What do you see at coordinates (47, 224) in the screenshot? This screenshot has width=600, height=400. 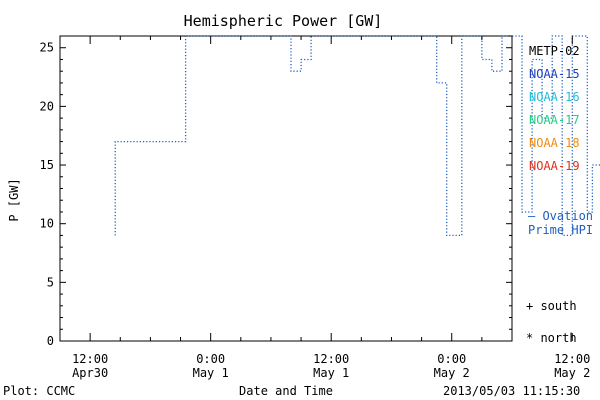 I see `y-tick-label: 10` at bounding box center [47, 224].